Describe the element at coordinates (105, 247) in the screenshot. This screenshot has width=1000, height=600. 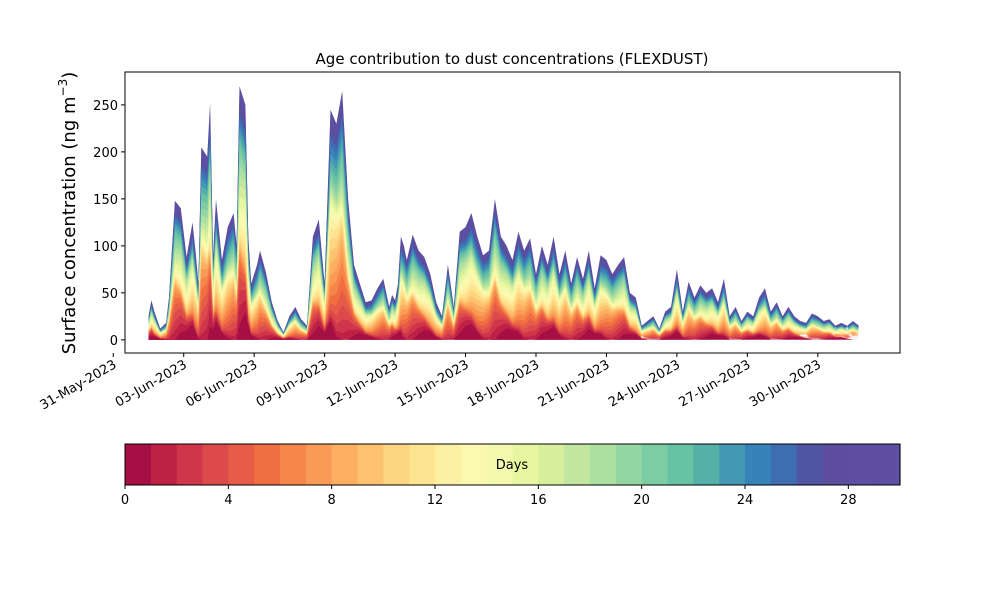
I see `y-tick-label: 100` at that location.